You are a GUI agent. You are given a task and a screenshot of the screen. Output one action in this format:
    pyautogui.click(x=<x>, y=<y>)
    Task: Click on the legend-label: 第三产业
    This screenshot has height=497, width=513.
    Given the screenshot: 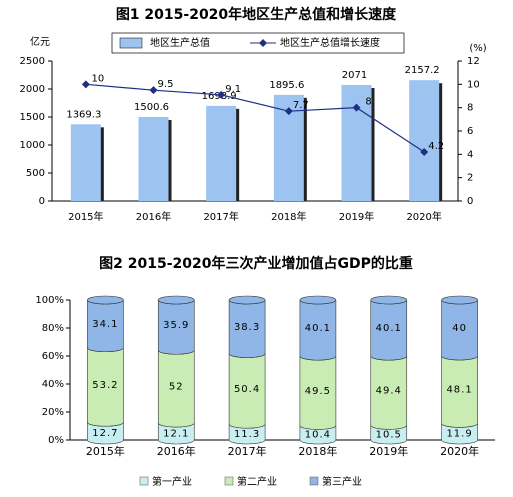 What is the action you would take?
    pyautogui.click(x=342, y=481)
    